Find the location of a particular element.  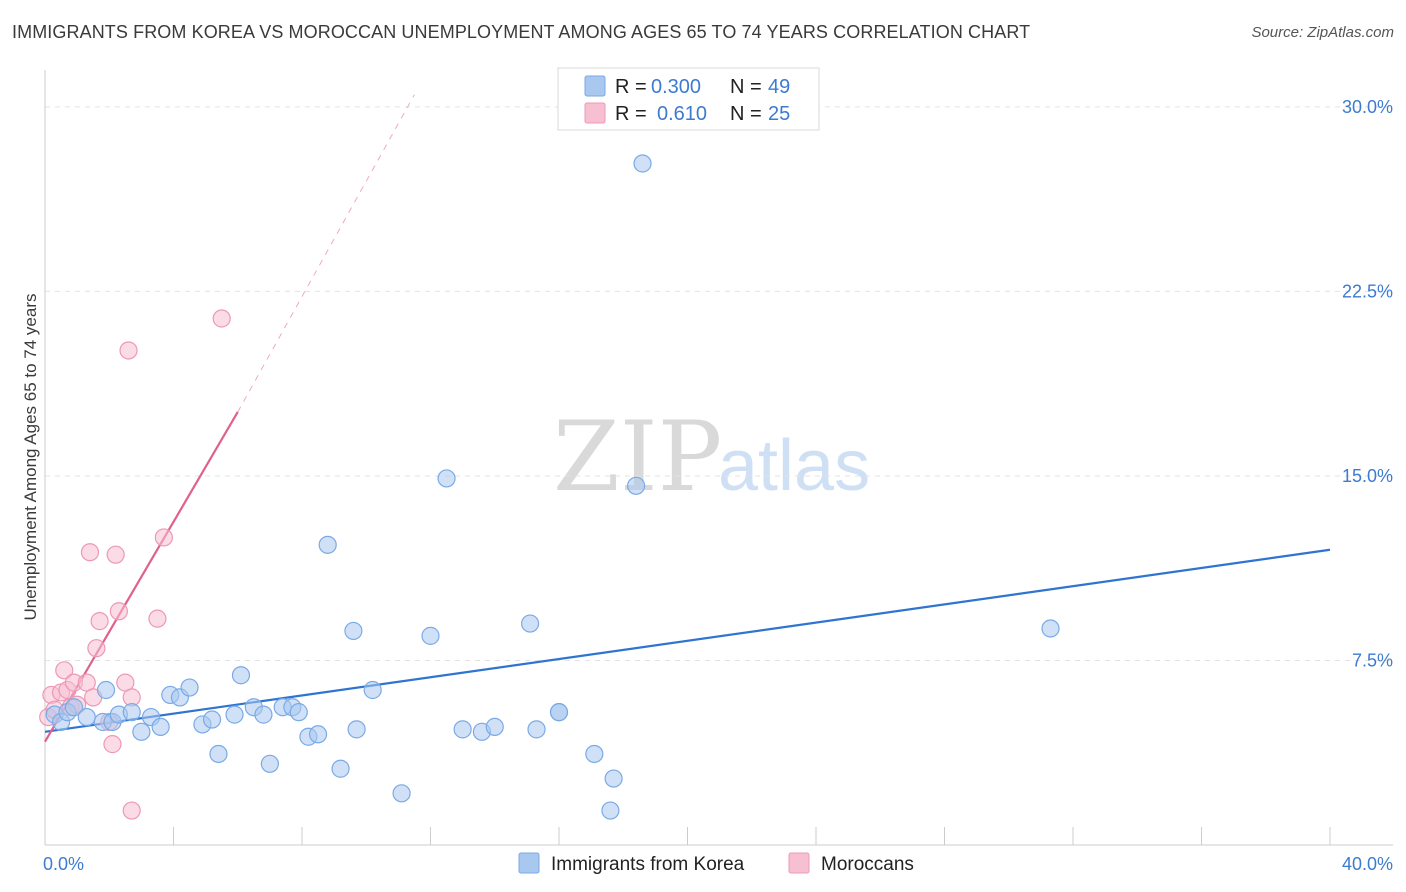

legend-n-value-moroccans: 25 is located at coordinates (779, 114).